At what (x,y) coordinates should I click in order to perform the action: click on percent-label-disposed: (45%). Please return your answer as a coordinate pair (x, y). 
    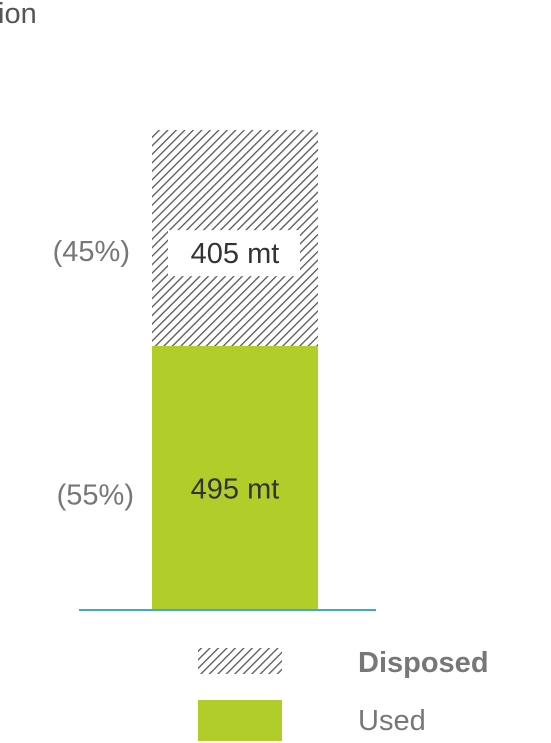
    Looking at the image, I should click on (91, 252).